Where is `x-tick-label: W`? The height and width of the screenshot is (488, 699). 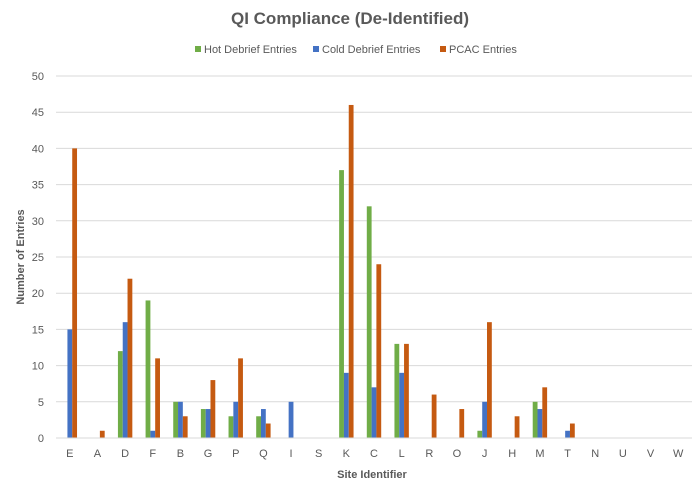
x-tick-label: W is located at coordinates (678, 454).